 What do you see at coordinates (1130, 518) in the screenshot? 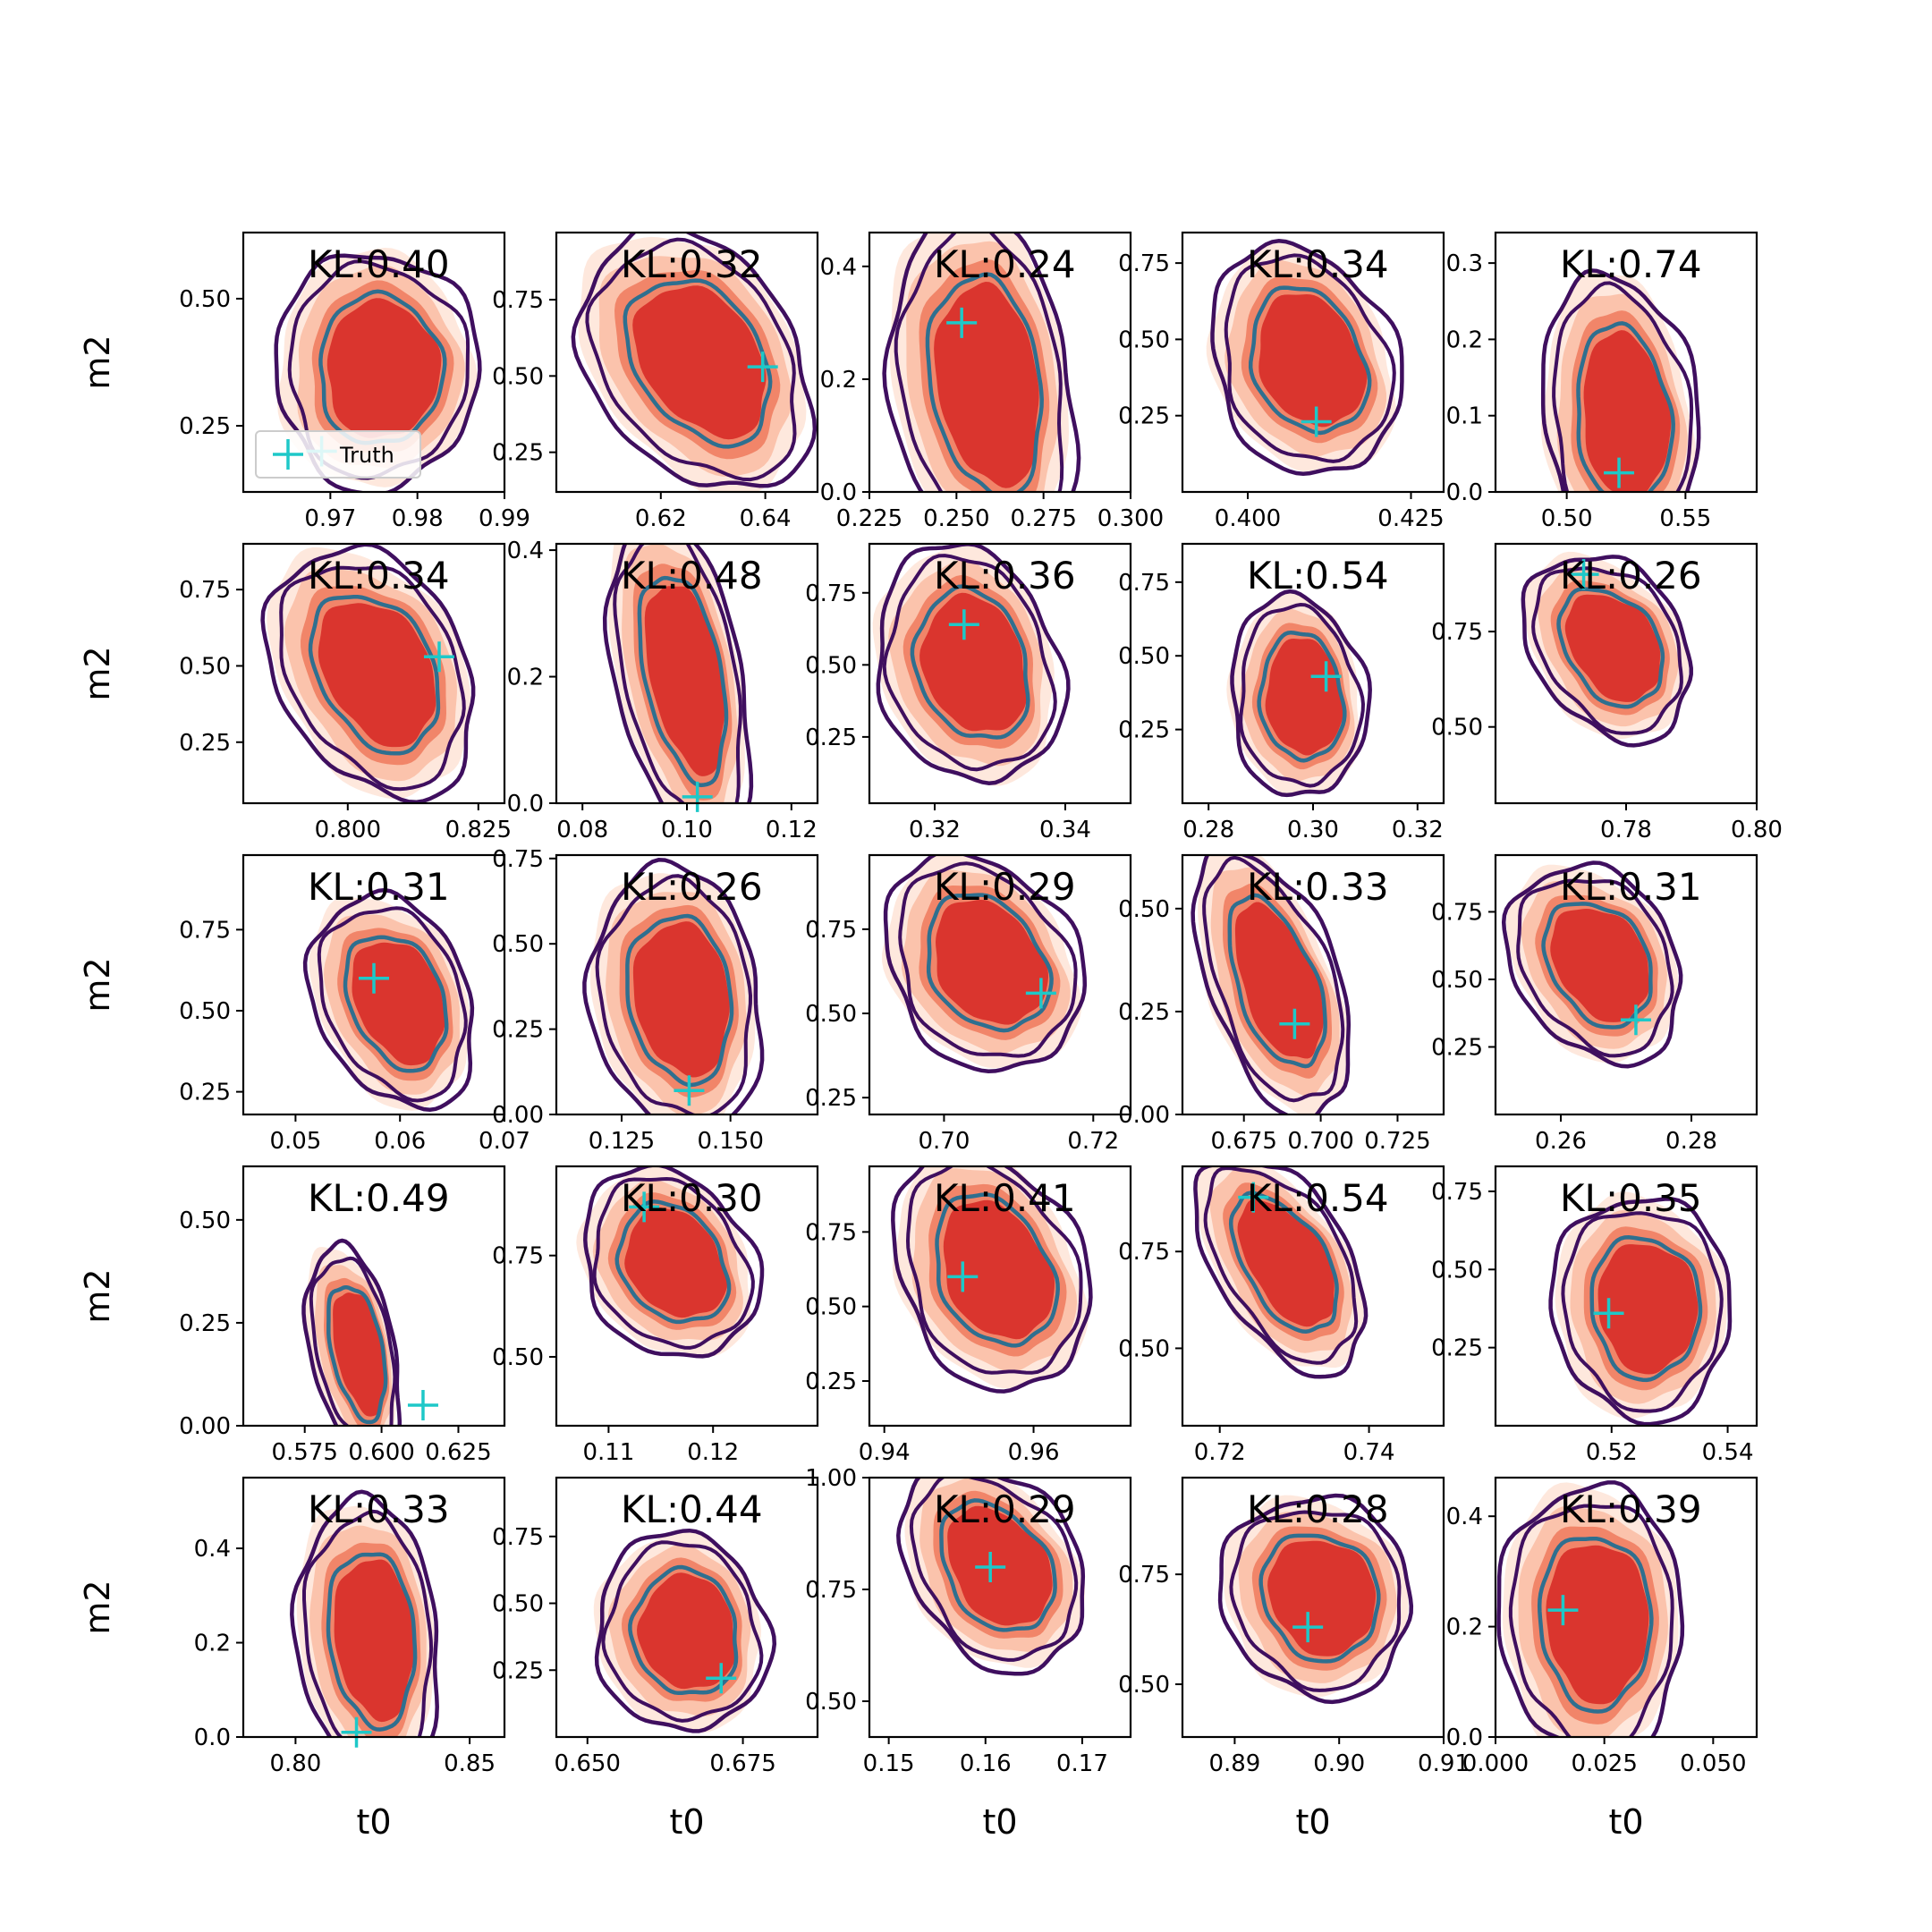
I see `x-tick-label: 0.300` at bounding box center [1130, 518].